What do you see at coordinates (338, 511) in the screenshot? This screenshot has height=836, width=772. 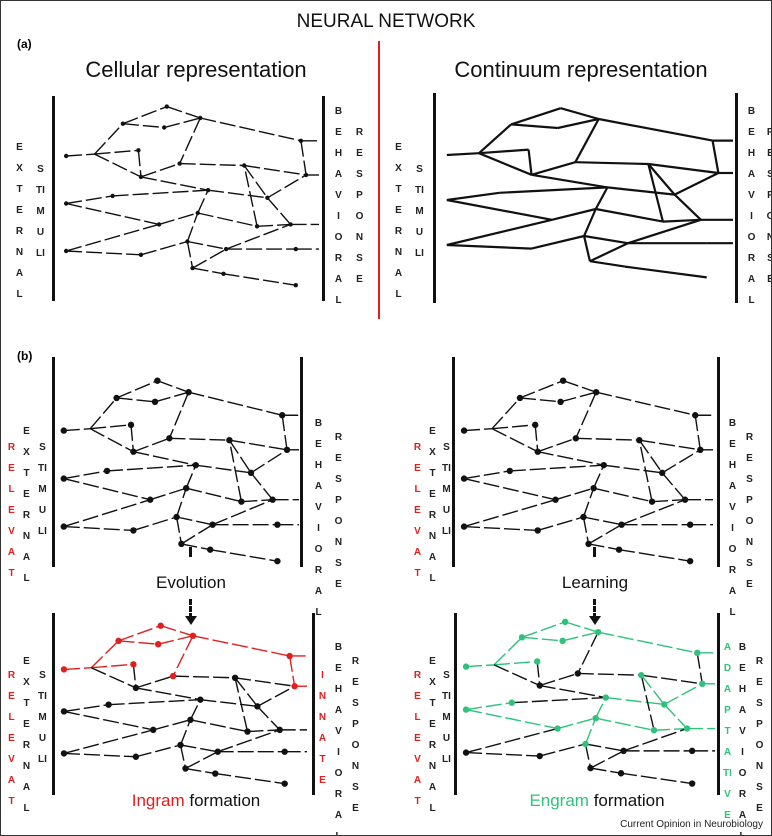 I see `response-label: RESPONSE` at bounding box center [338, 511].